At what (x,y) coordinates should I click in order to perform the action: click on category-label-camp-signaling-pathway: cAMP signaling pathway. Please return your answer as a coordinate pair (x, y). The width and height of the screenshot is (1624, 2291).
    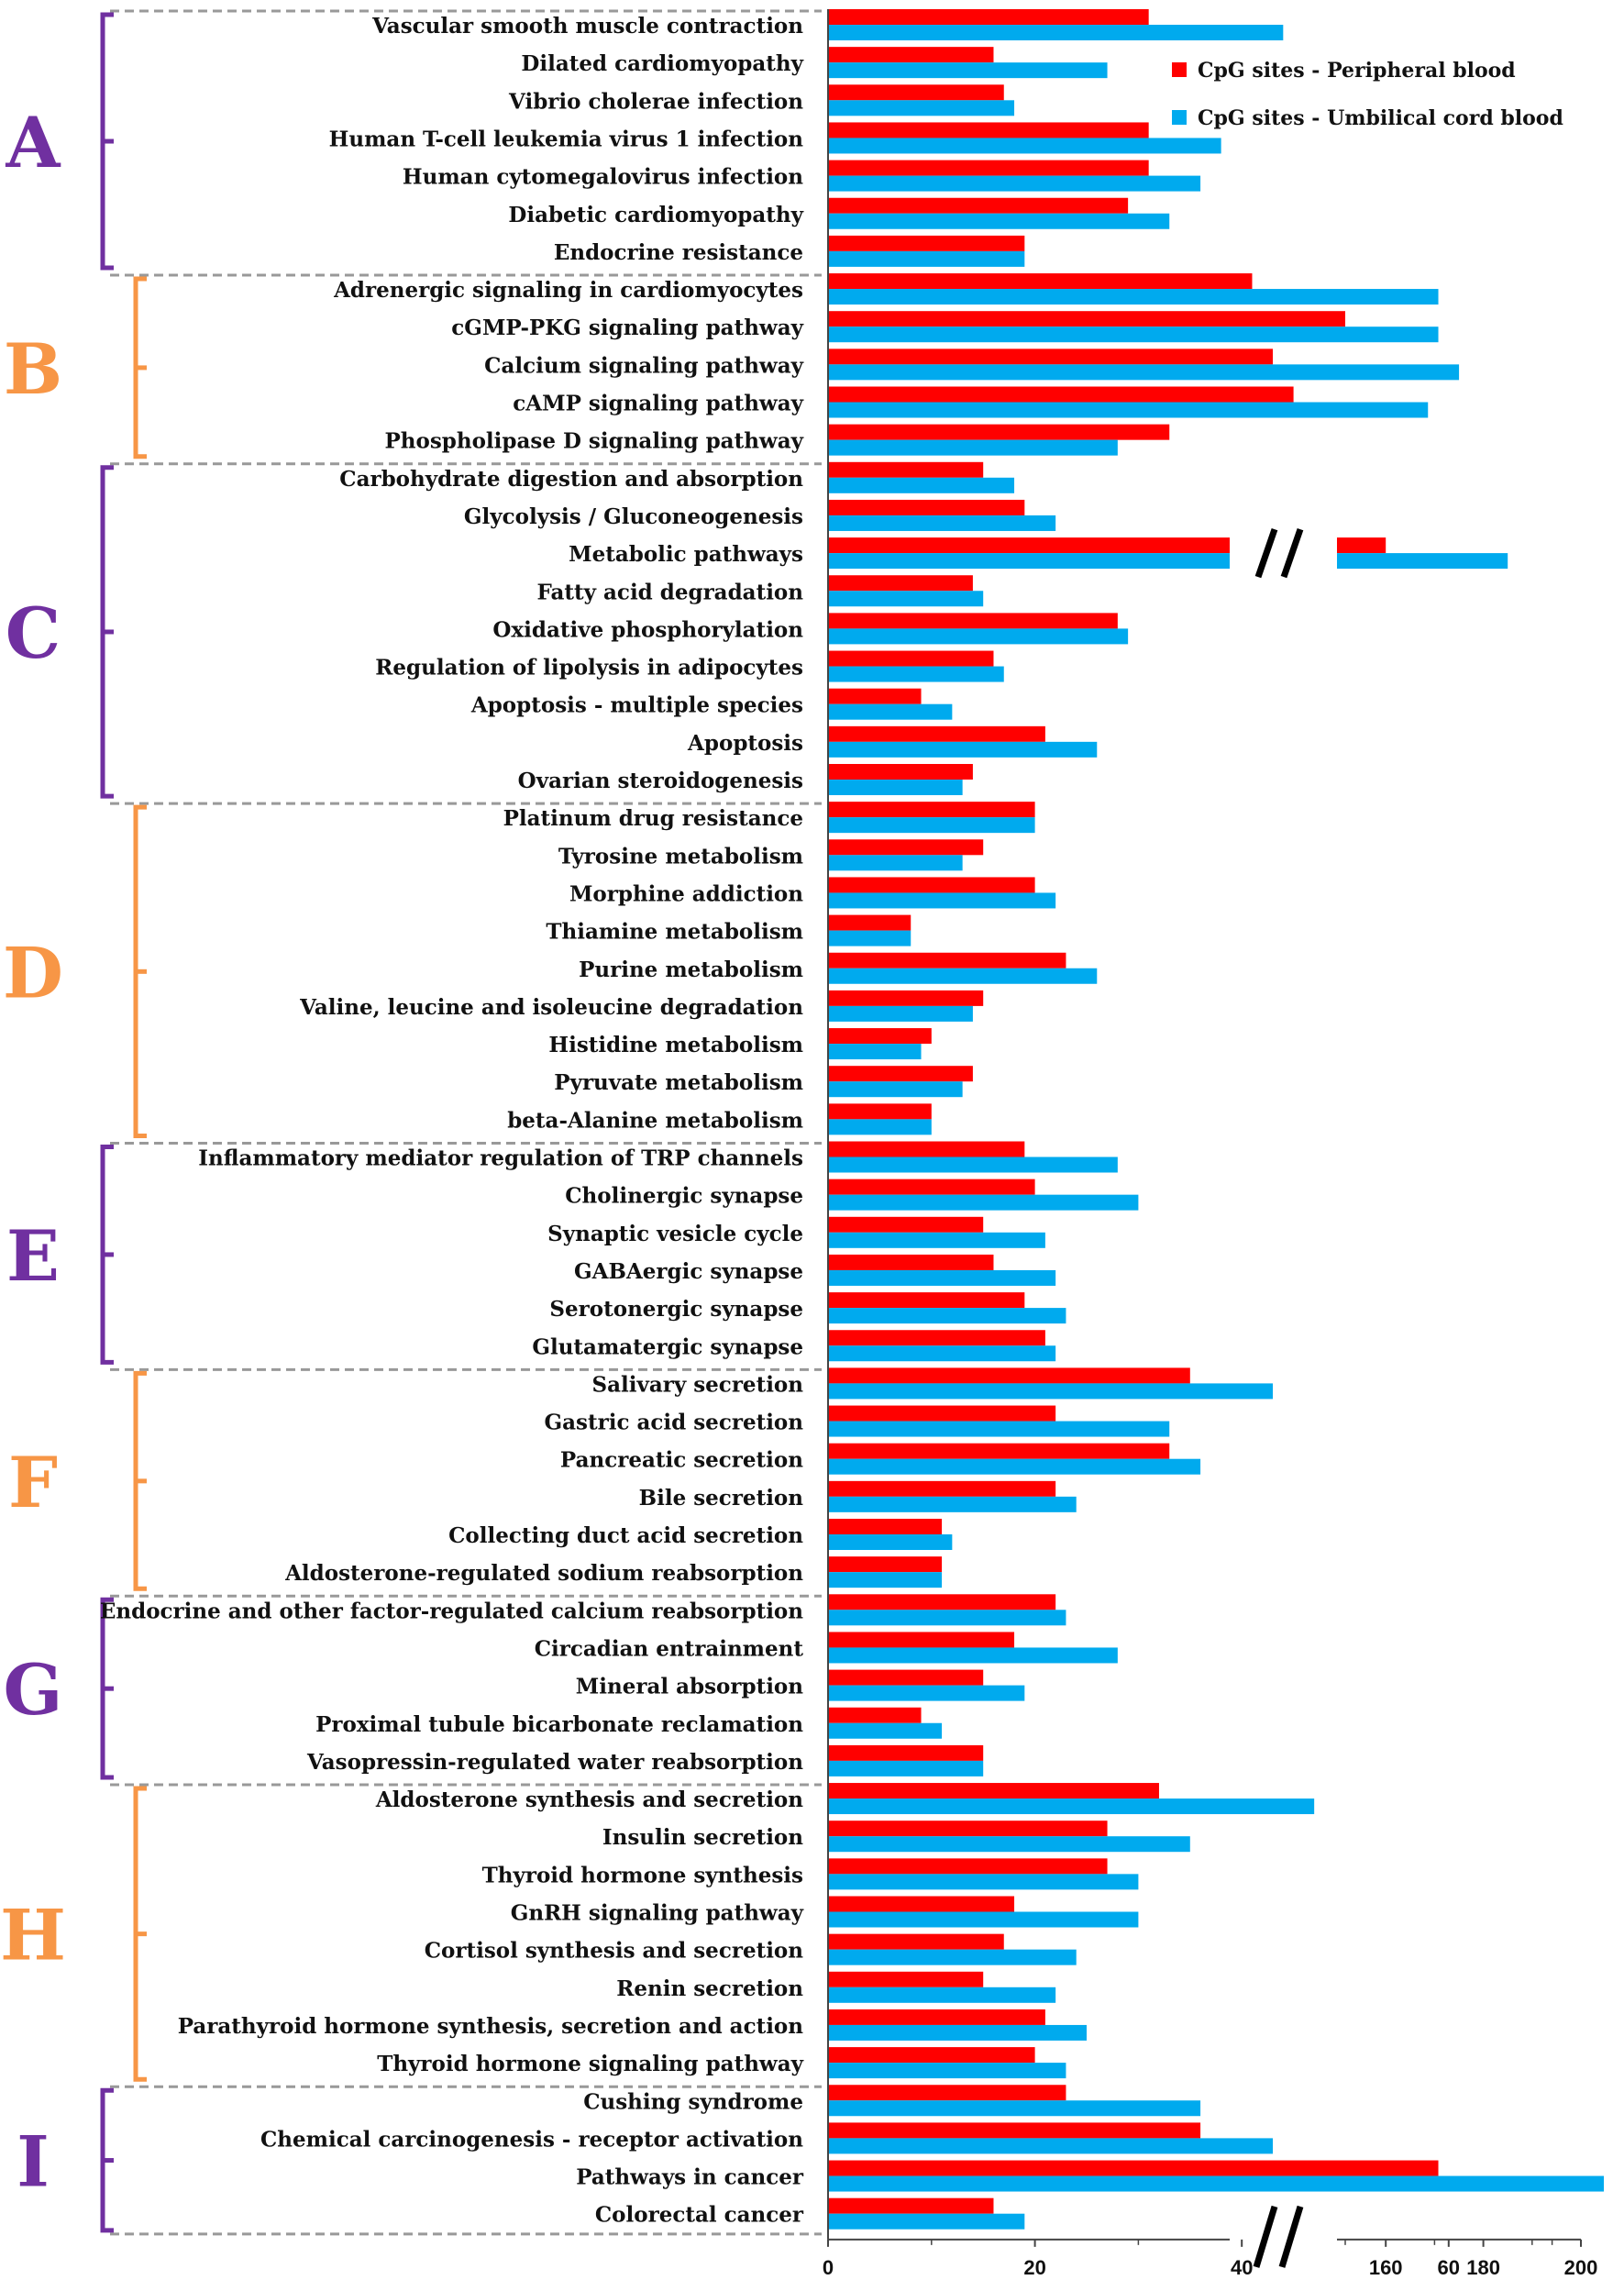
    Looking at the image, I should click on (658, 404).